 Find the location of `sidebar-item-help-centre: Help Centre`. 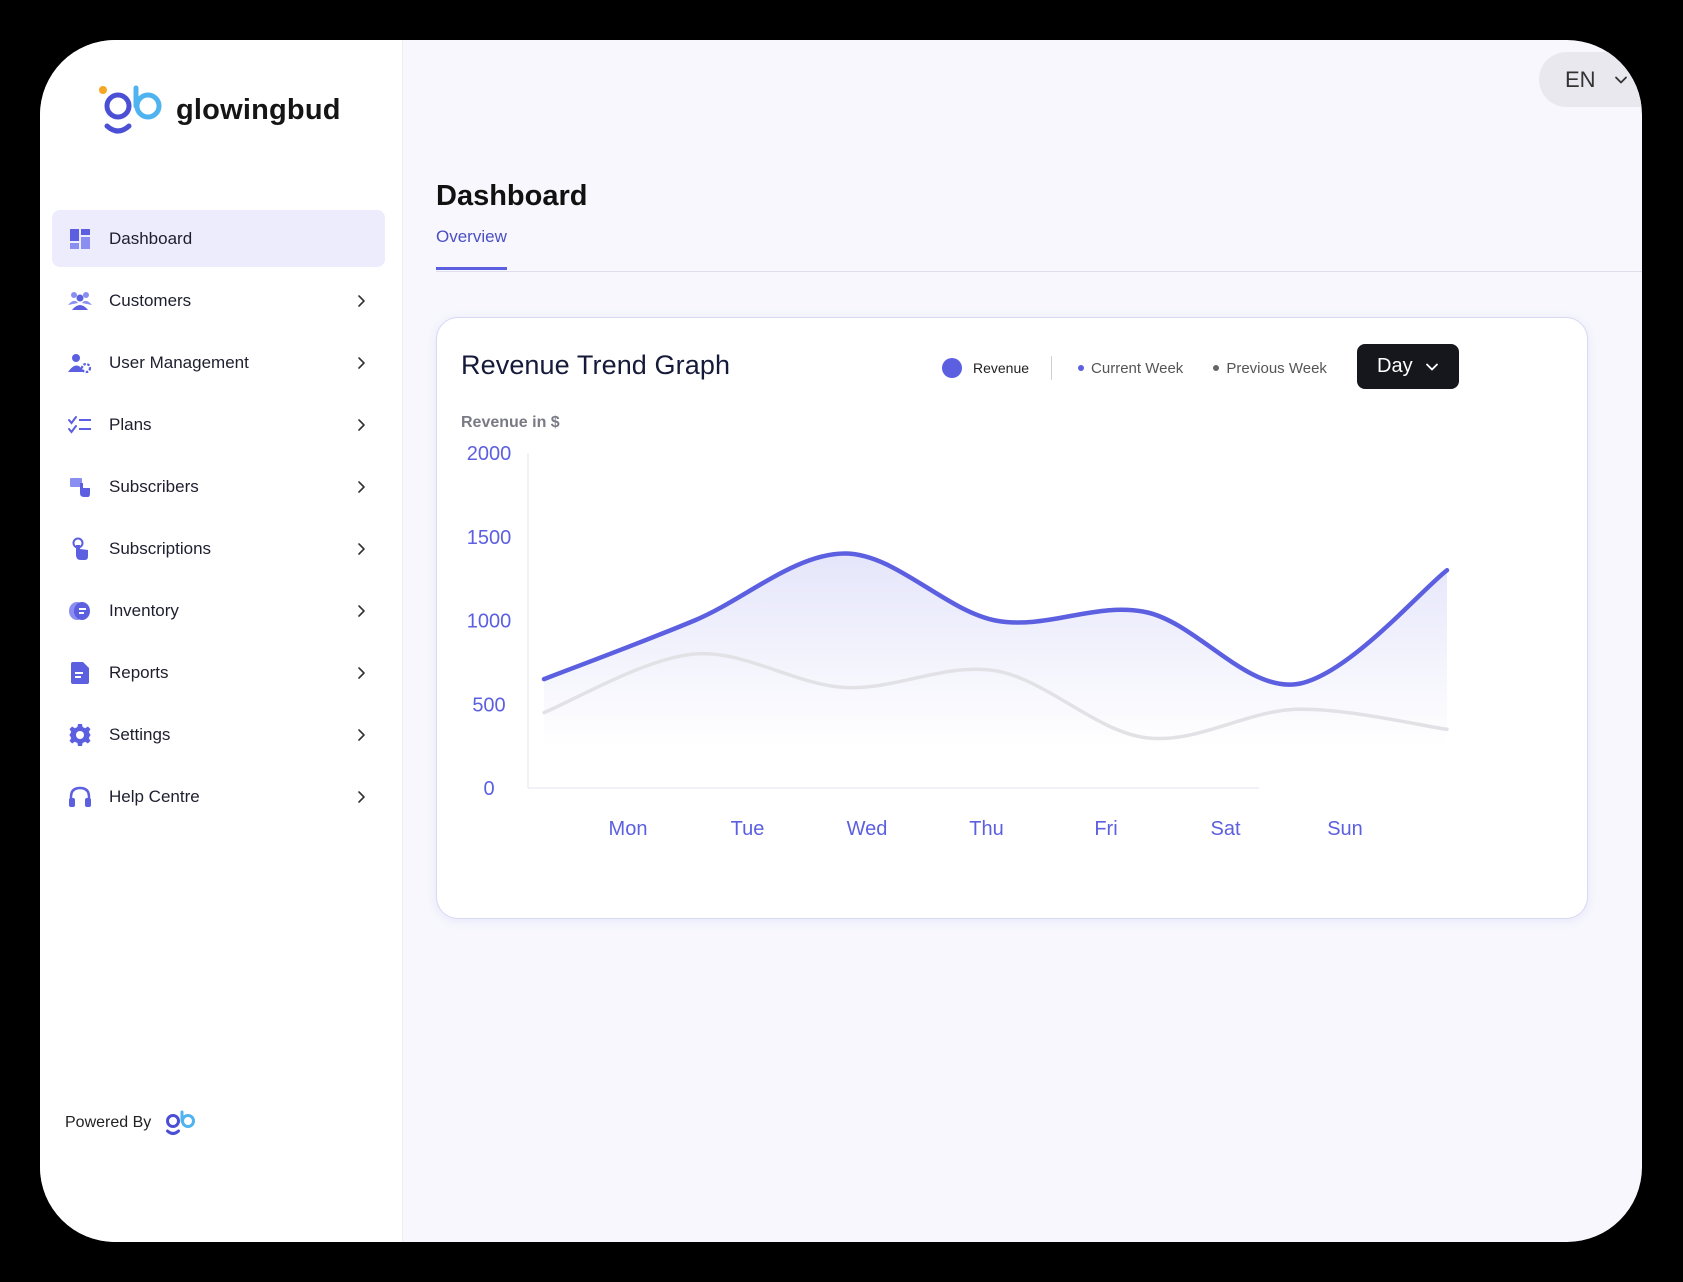

sidebar-item-help-centre: Help Centre is located at coordinates (218, 796).